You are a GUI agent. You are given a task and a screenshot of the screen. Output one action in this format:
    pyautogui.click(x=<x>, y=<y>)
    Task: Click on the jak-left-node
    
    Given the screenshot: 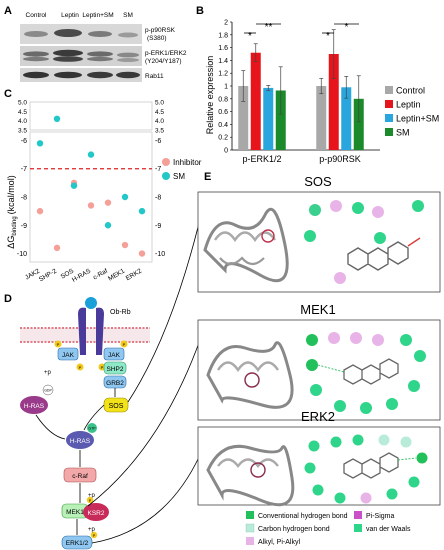 What is the action you would take?
    pyautogui.click(x=68, y=354)
    